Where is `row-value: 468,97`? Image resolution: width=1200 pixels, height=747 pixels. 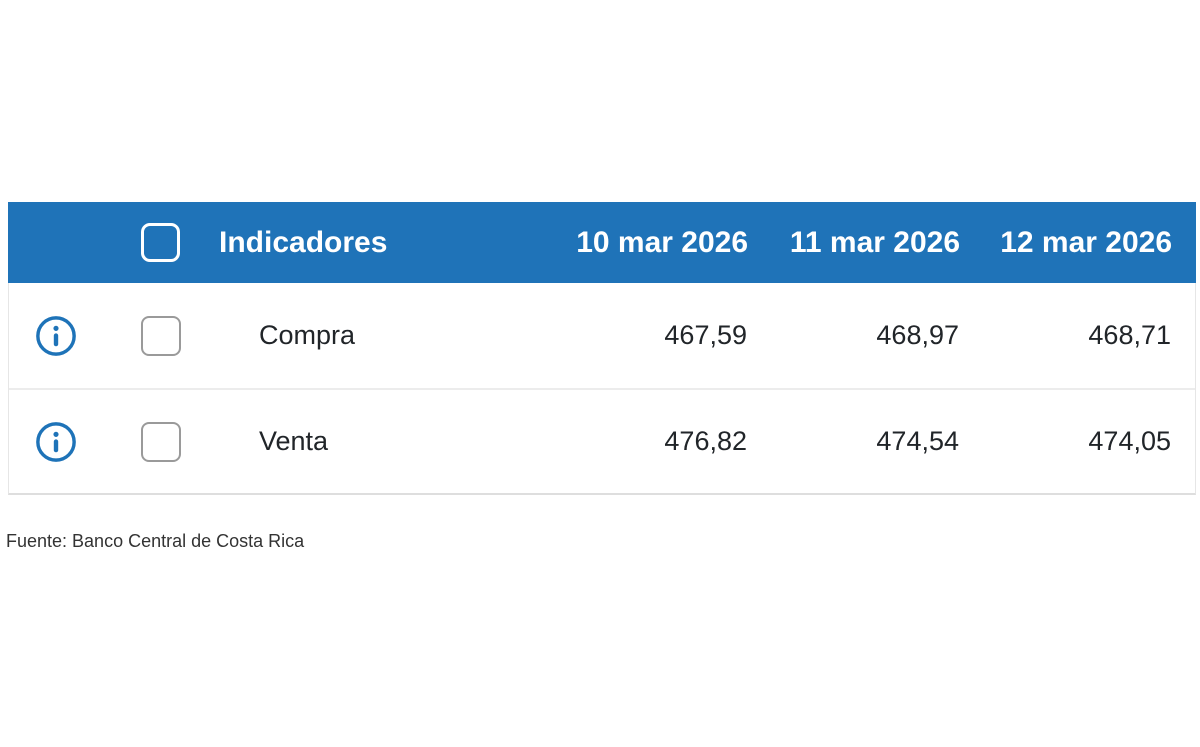
row-value: 468,97 is located at coordinates (917, 335).